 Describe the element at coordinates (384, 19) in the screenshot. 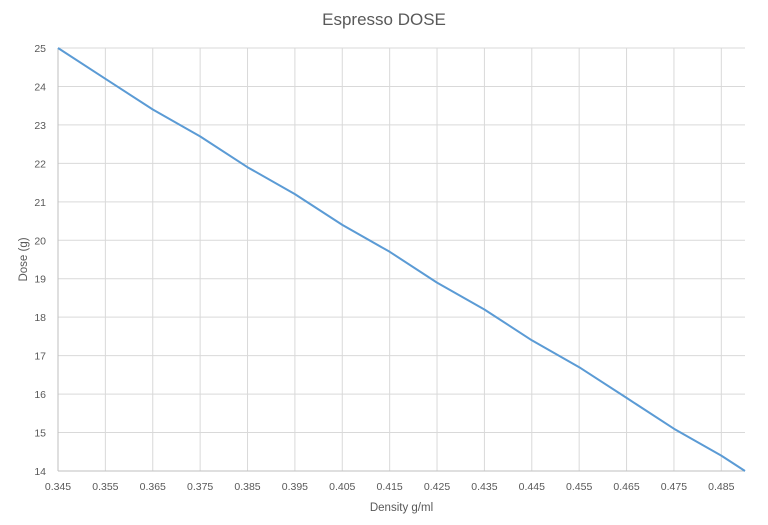

I see `chart-title: Espresso DOSE` at that location.